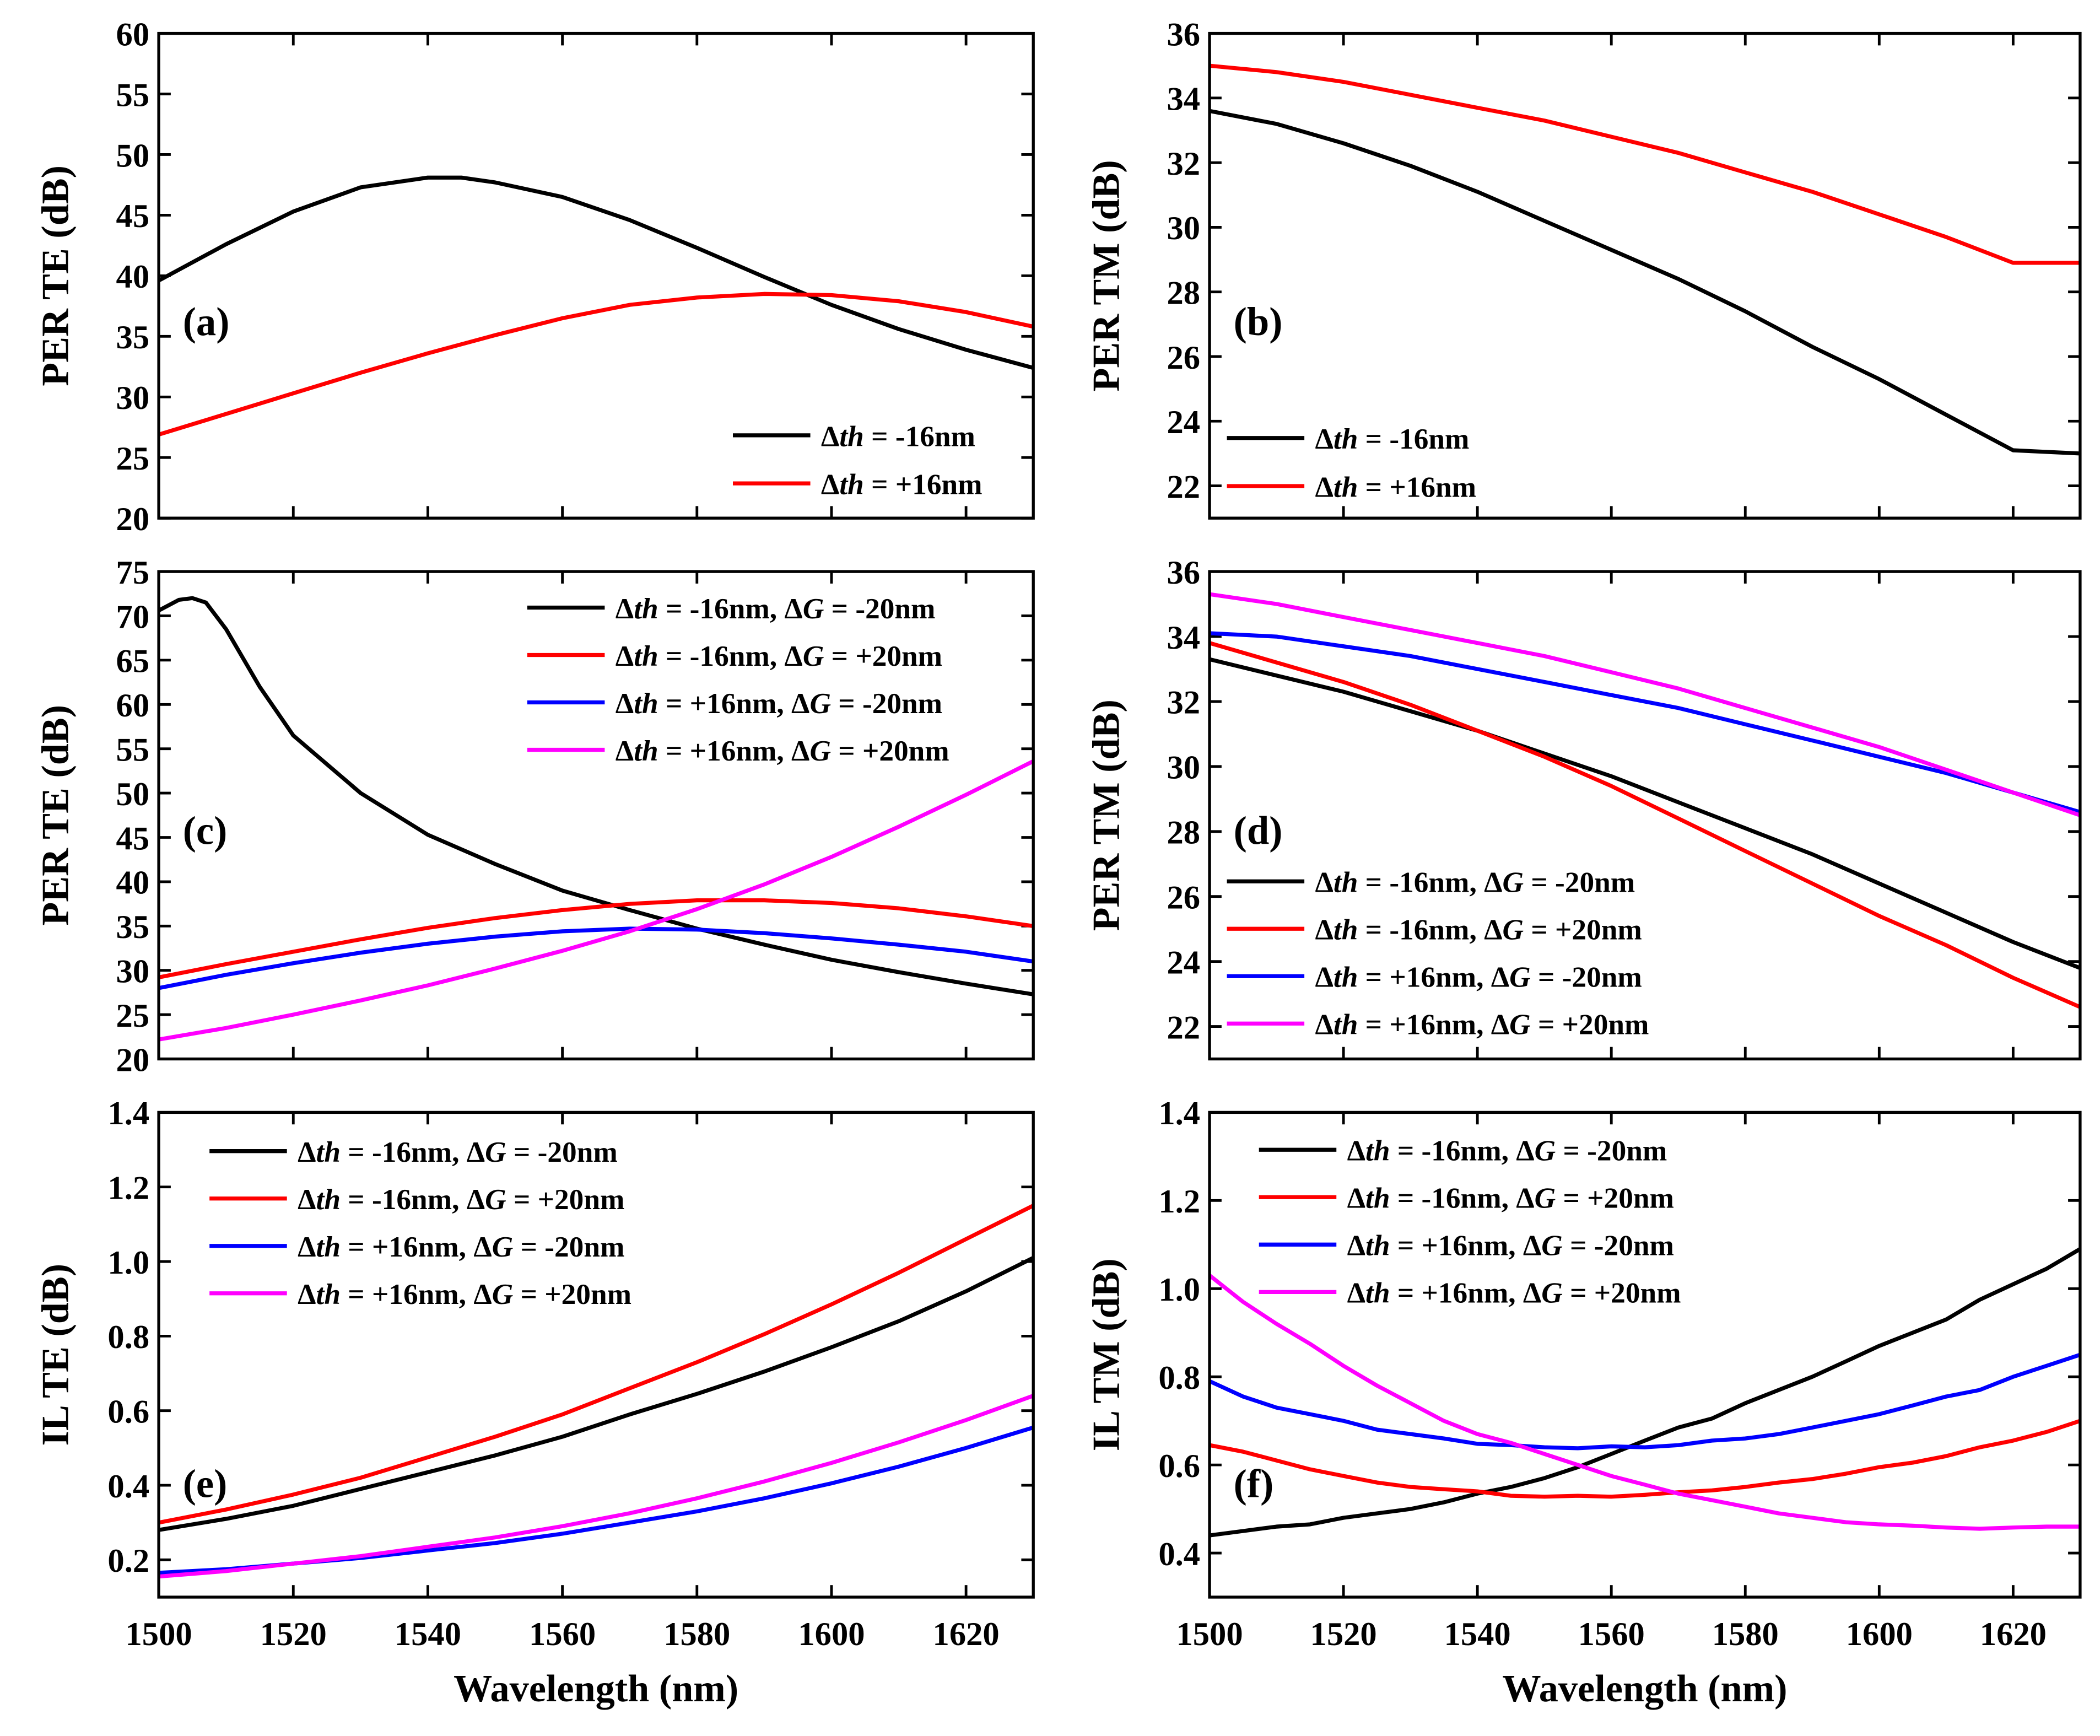 Image resolution: width=2100 pixels, height=1736 pixels. I want to click on y-tick-label: 0.2, so click(128, 1561).